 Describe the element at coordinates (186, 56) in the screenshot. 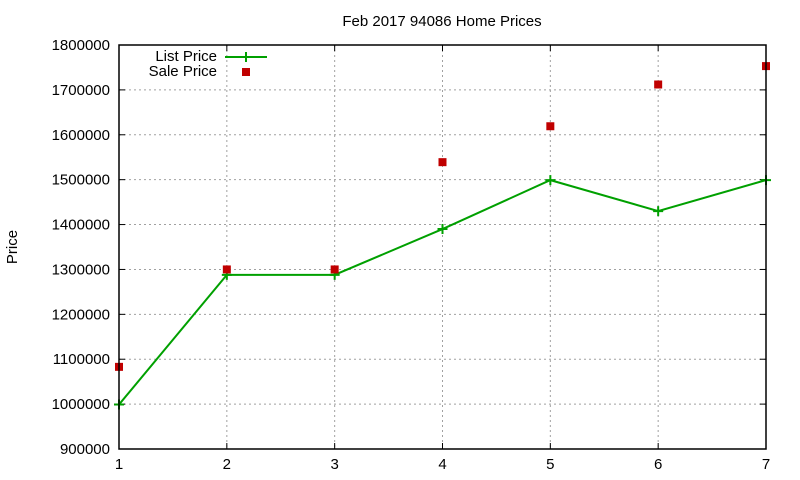

I see `legend-label-list-price: List Price` at that location.